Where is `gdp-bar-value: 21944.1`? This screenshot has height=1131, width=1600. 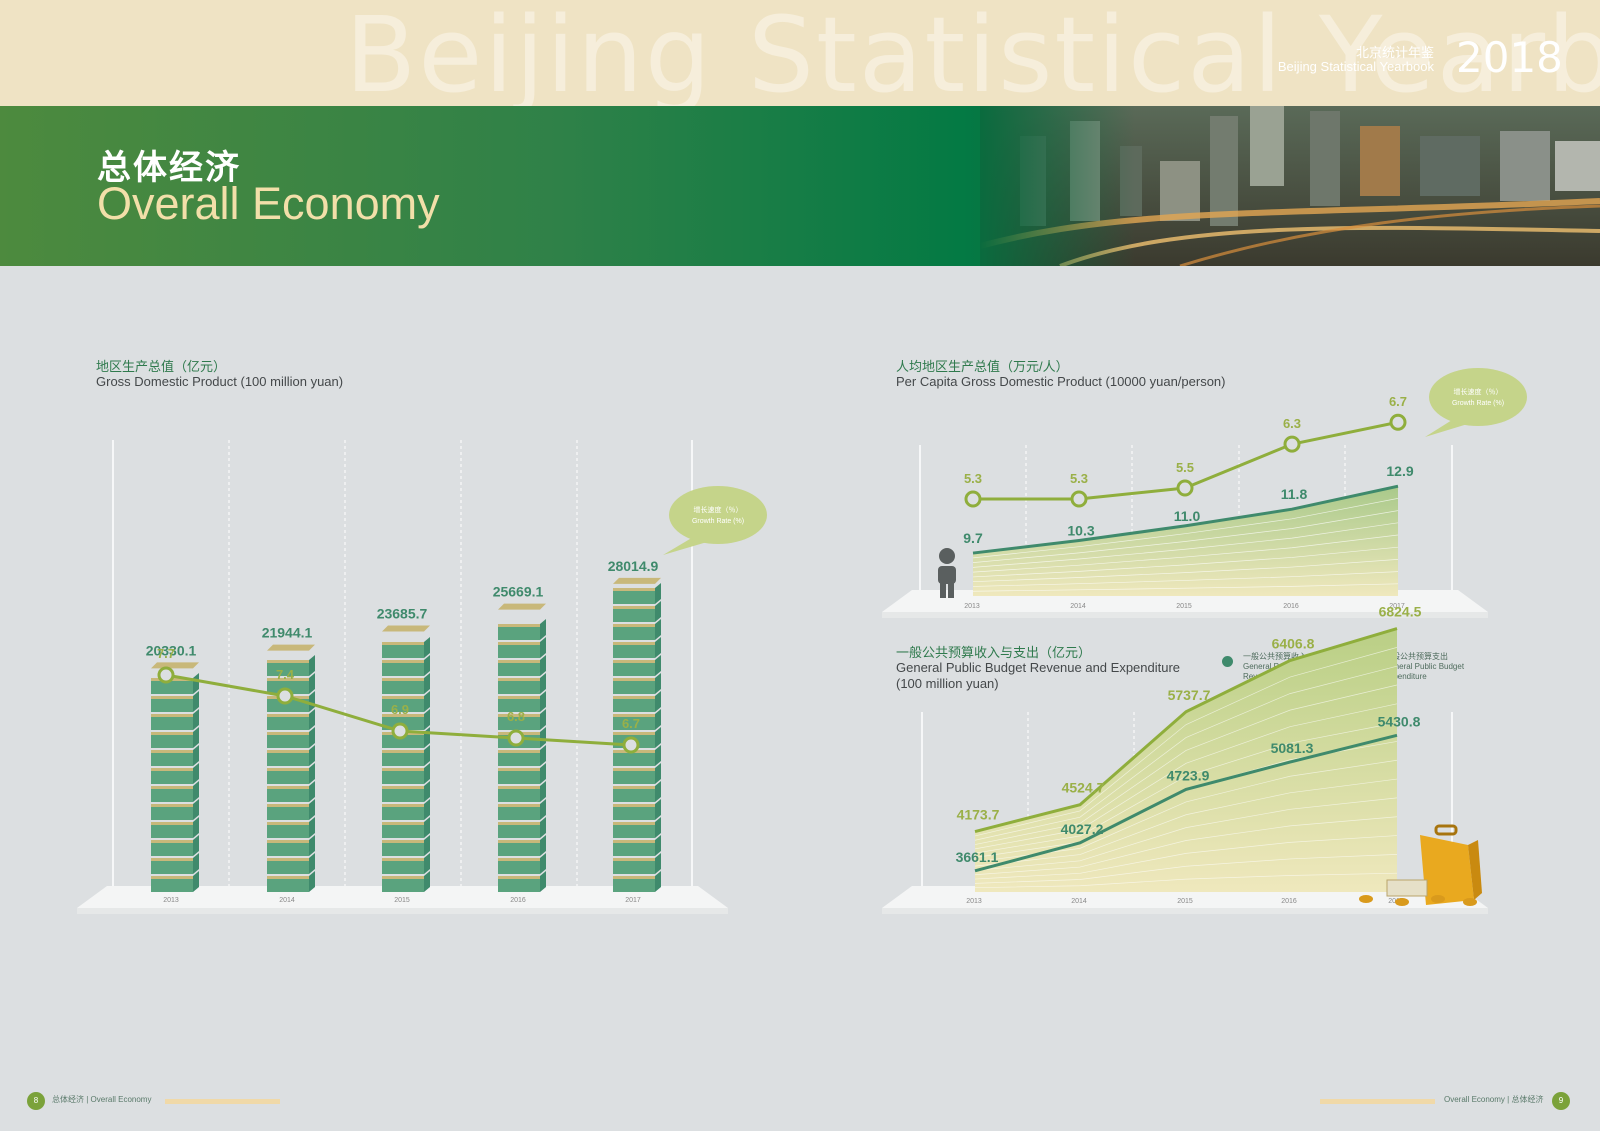
gdp-bar-value: 21944.1 is located at coordinates (287, 633).